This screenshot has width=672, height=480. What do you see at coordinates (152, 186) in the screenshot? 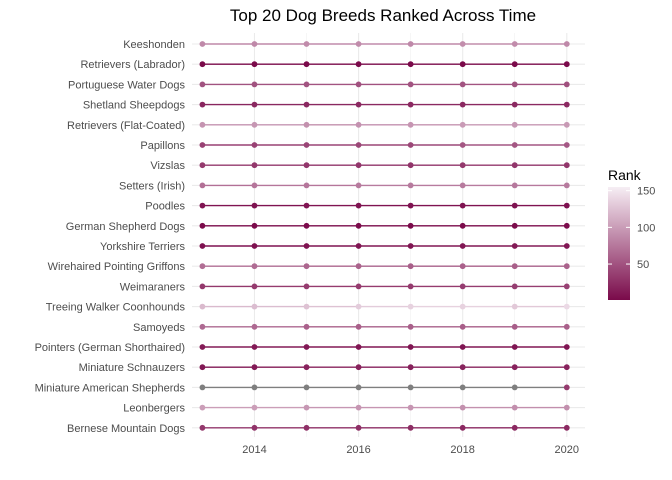
I see `y-tick-label: Setters (Irish)` at bounding box center [152, 186].